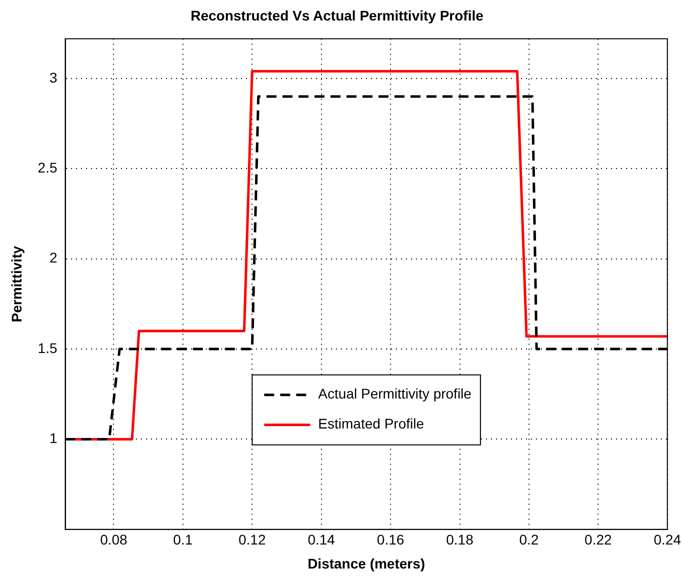 The image size is (684, 582). Describe the element at coordinates (460, 540) in the screenshot. I see `x-tick-label: 0.18` at that location.